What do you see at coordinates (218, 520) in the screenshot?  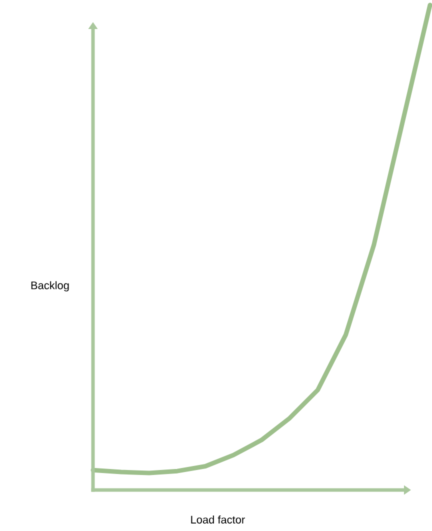 I see `x-axis-title: Load factor` at bounding box center [218, 520].